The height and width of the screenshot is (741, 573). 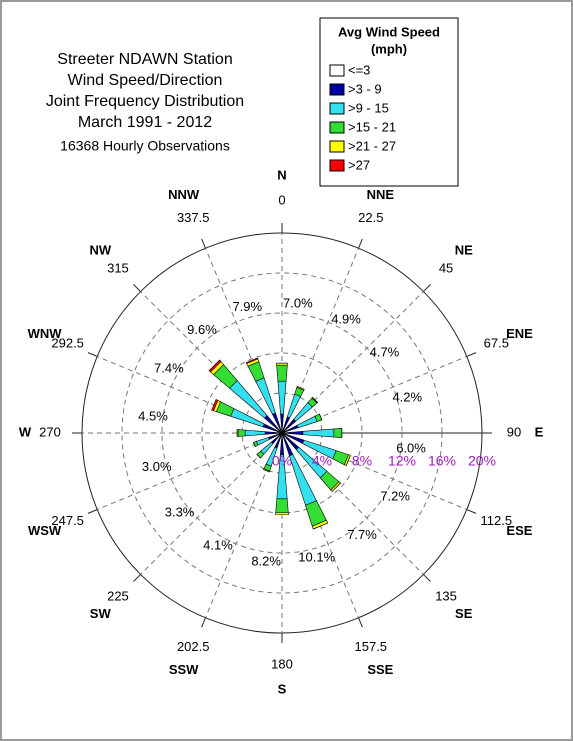 What do you see at coordinates (184, 194) in the screenshot?
I see `direction-label: NNW` at bounding box center [184, 194].